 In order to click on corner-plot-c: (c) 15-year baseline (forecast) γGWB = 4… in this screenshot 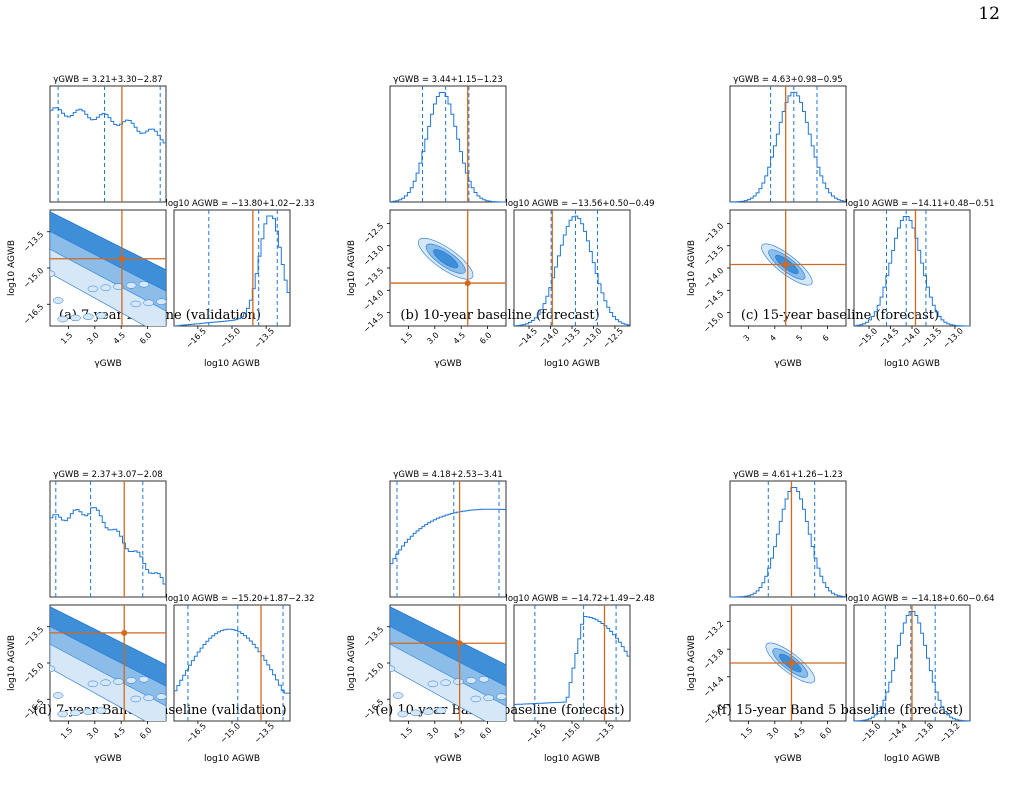, I will do `click(840, 219)`.